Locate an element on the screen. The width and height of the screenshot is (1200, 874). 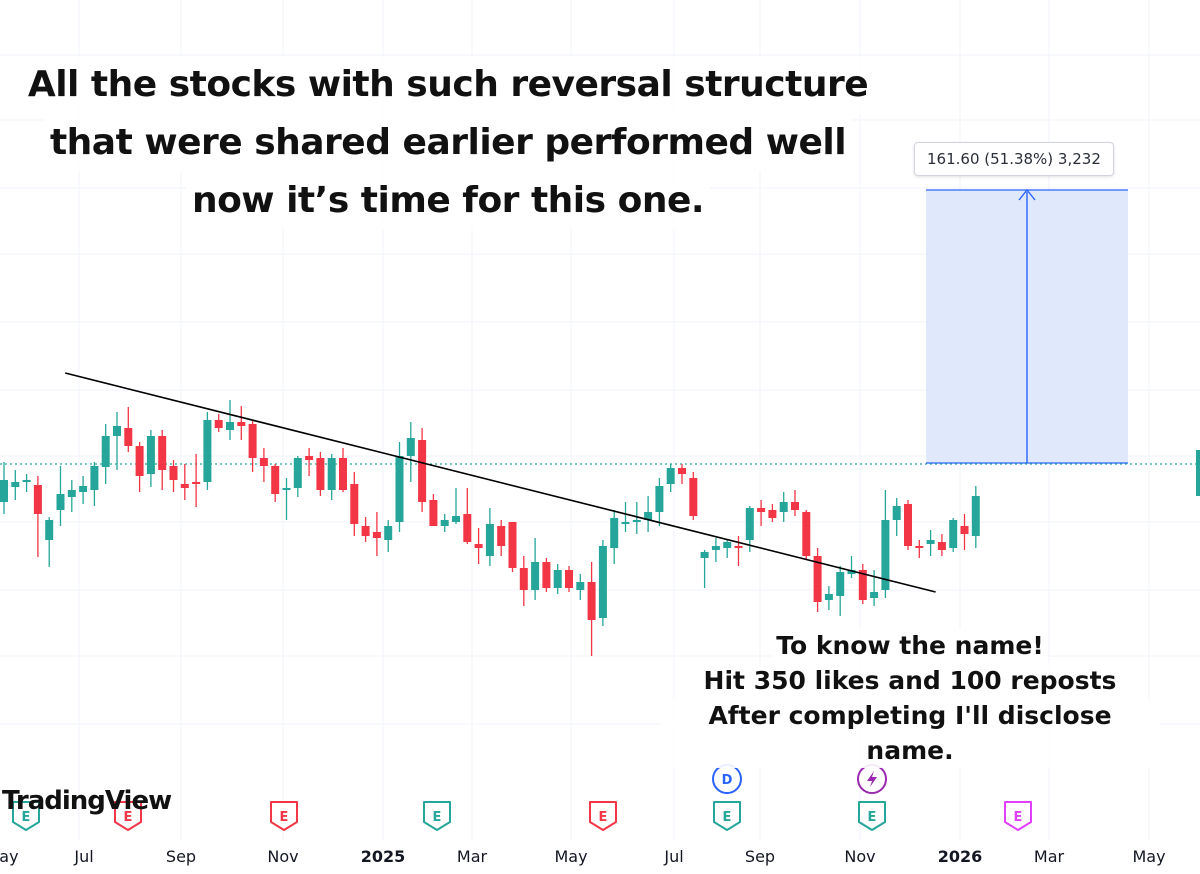
time-axis-label: Mar is located at coordinates (1049, 856).